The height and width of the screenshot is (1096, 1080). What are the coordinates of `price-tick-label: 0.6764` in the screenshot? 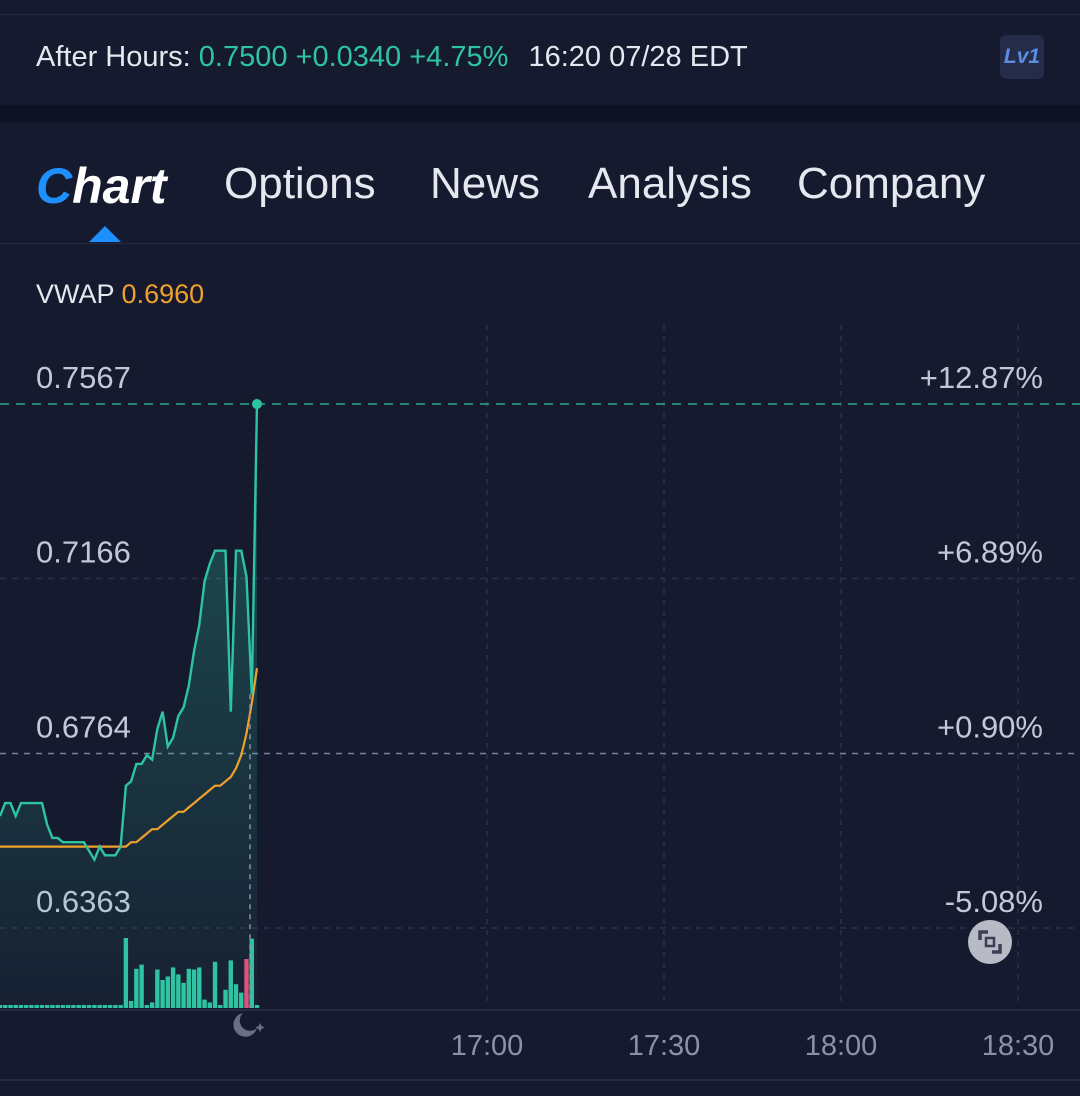 It's located at (83, 726).